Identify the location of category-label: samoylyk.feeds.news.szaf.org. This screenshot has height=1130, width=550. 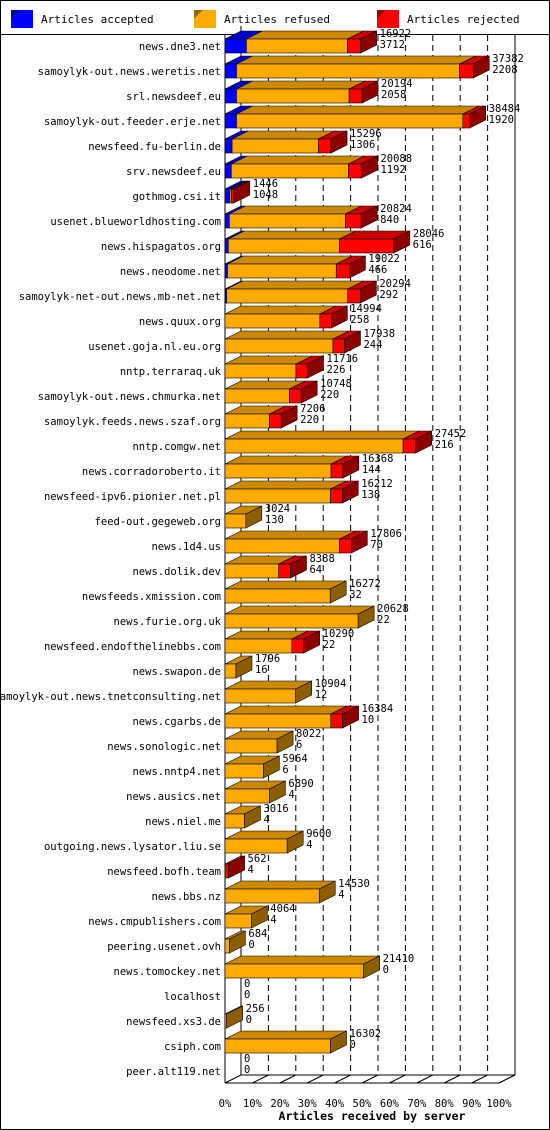
(132, 422).